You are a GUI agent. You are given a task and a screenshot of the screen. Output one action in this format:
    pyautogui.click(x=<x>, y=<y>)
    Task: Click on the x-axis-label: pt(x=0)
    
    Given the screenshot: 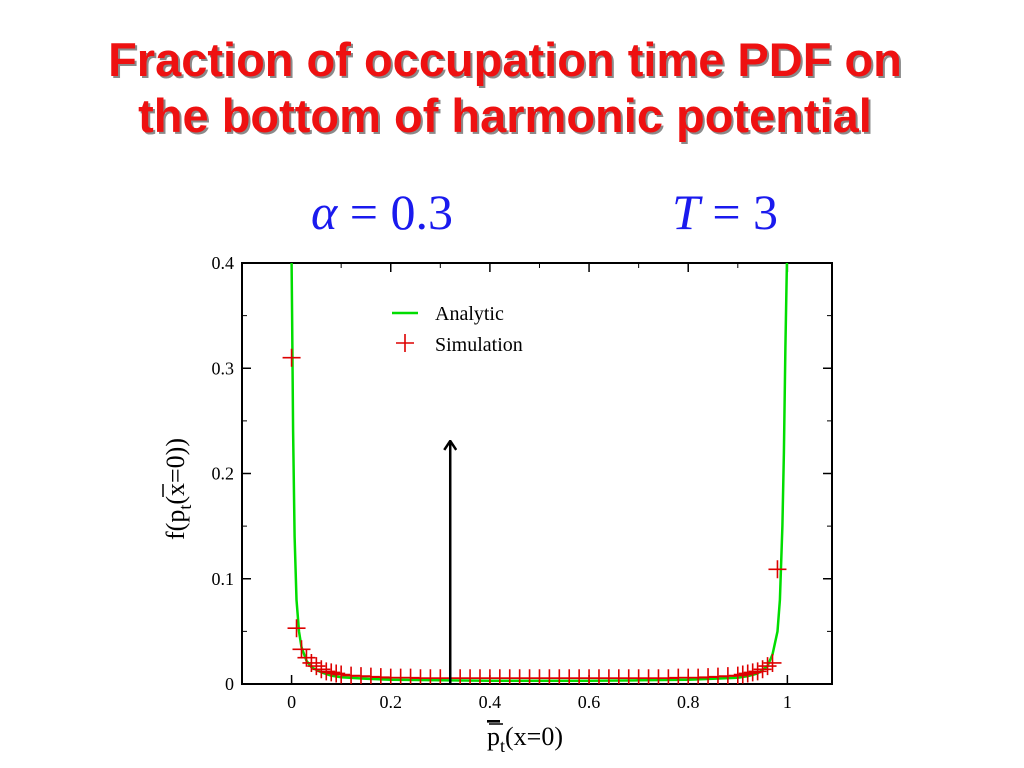 What is the action you would take?
    pyautogui.click(x=525, y=739)
    